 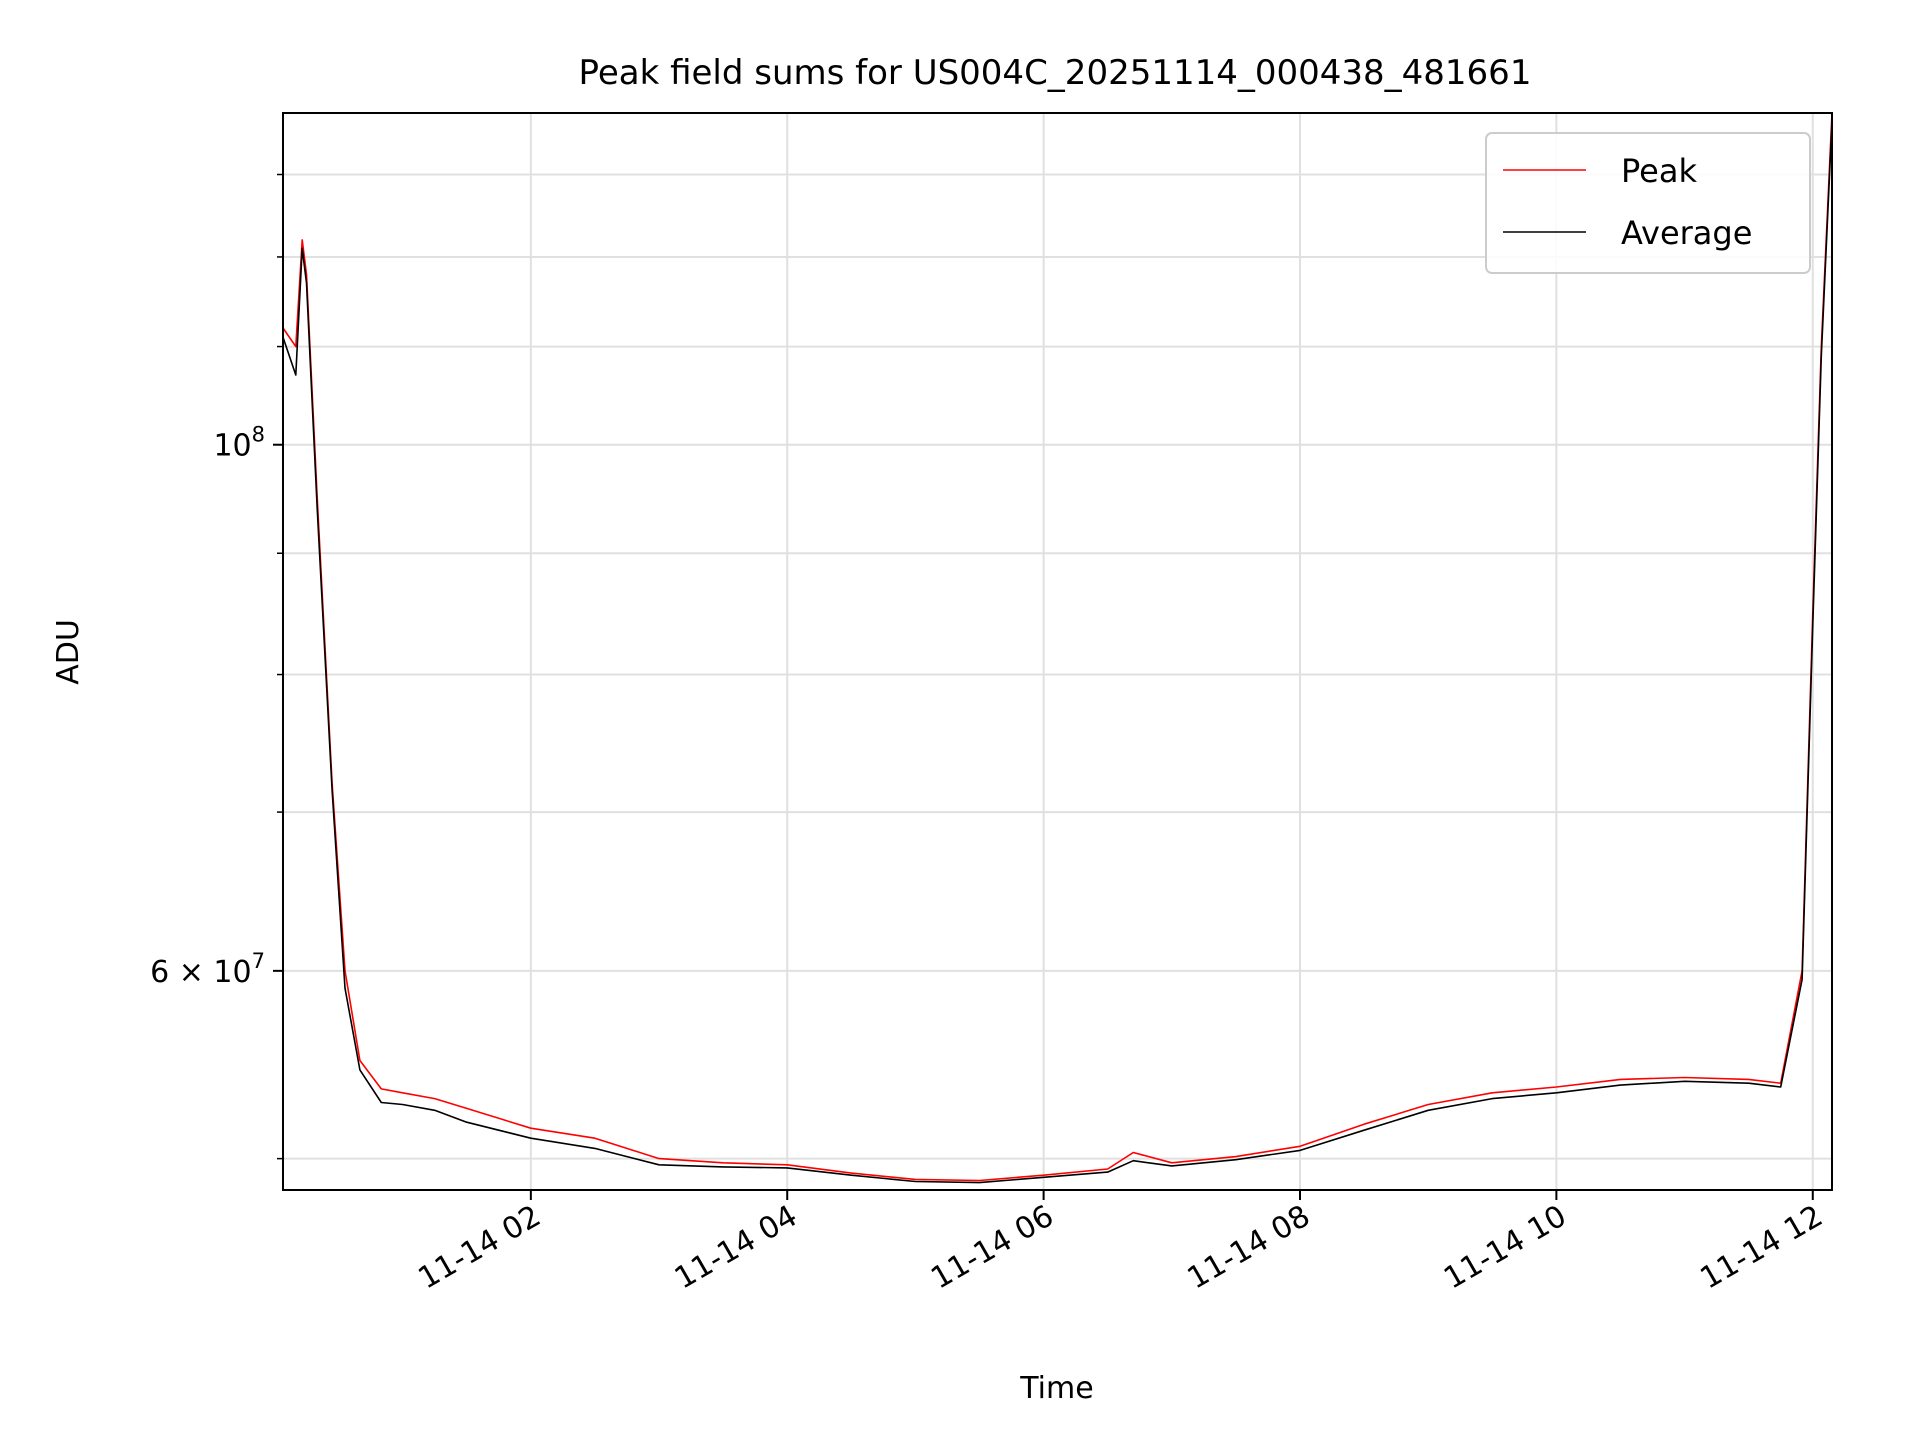 I want to click on legend-peak-label: Peak, so click(x=1659, y=171).